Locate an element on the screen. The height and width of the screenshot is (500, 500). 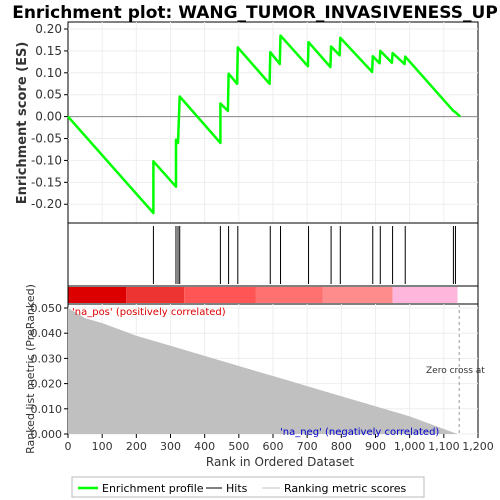
x-tick-label: 200 is located at coordinates (136, 446).